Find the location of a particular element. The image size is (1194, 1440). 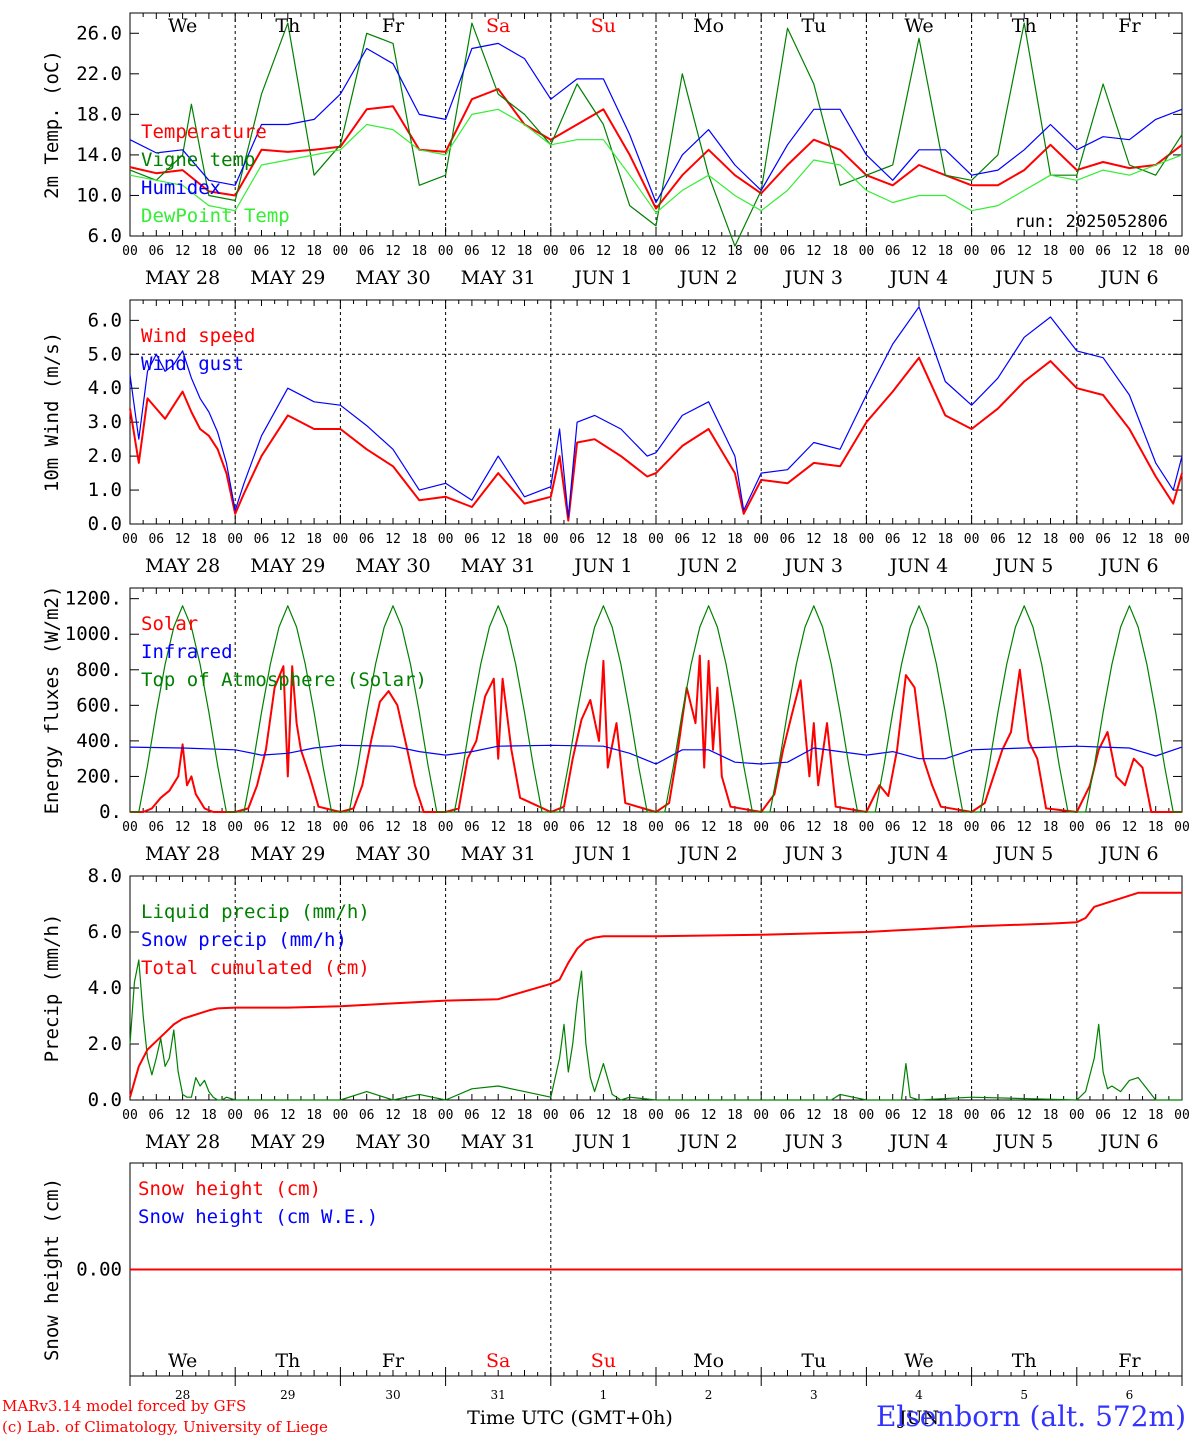

legend-entry: Solar is located at coordinates (169, 624).